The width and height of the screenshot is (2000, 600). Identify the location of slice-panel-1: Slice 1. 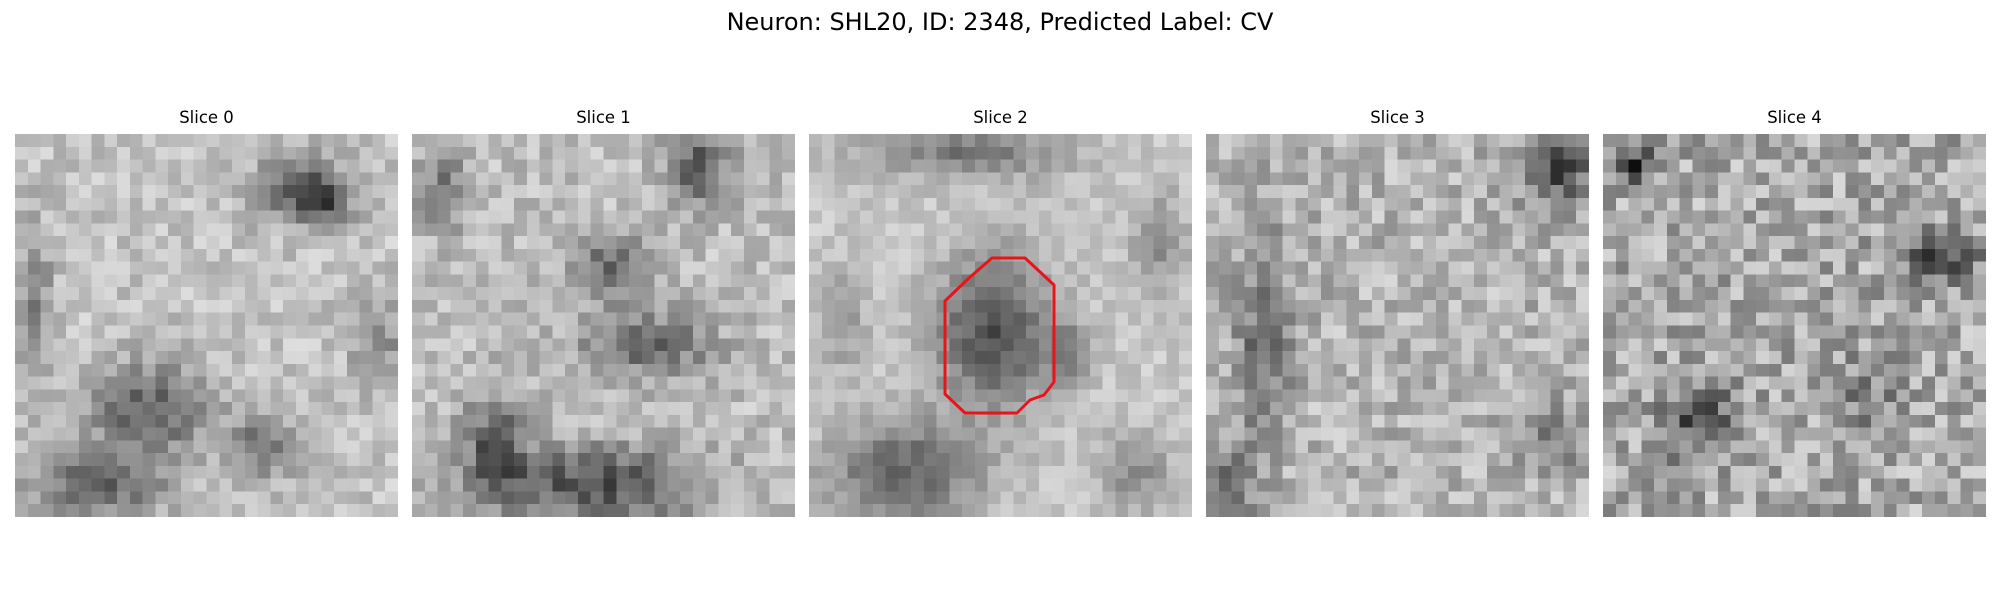
(603, 313).